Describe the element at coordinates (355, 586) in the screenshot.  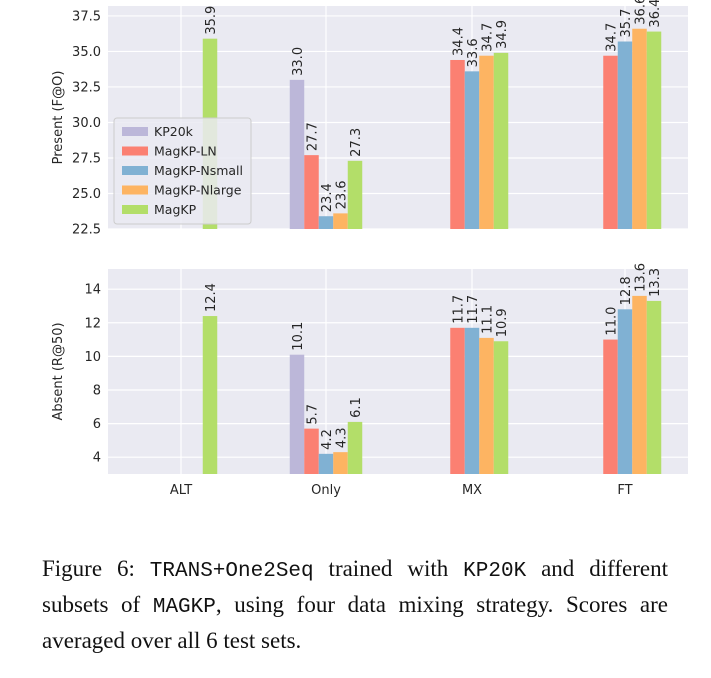
I see `caption-text-2: and different subsets of` at that location.